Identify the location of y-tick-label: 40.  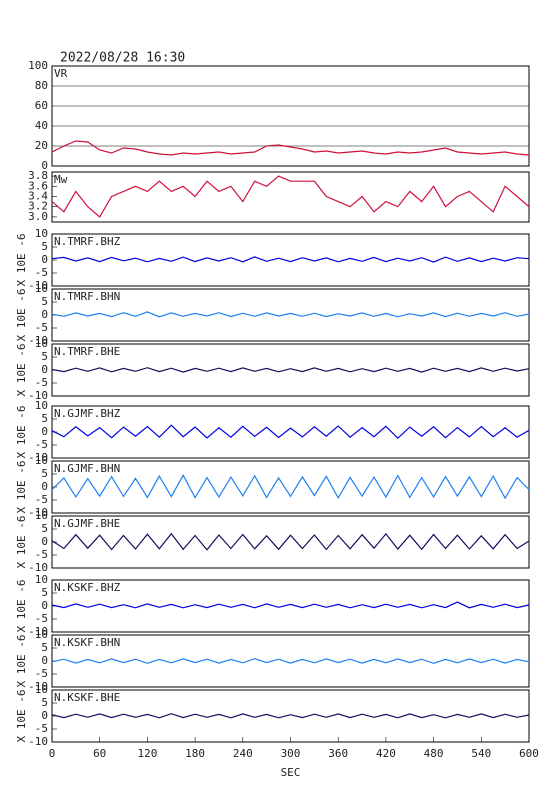
(41, 125).